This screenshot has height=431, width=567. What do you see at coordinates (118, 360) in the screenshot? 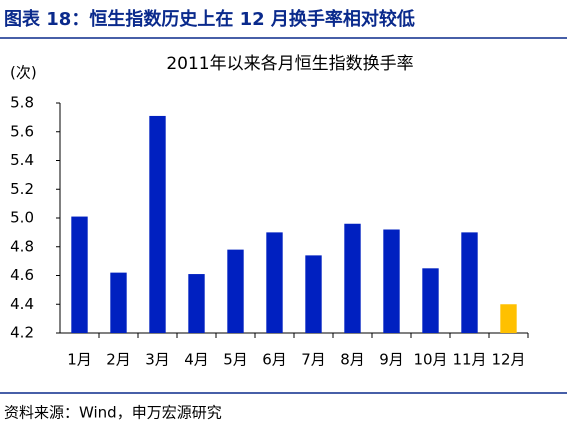
I see `x-tick-label: 2月` at bounding box center [118, 360].